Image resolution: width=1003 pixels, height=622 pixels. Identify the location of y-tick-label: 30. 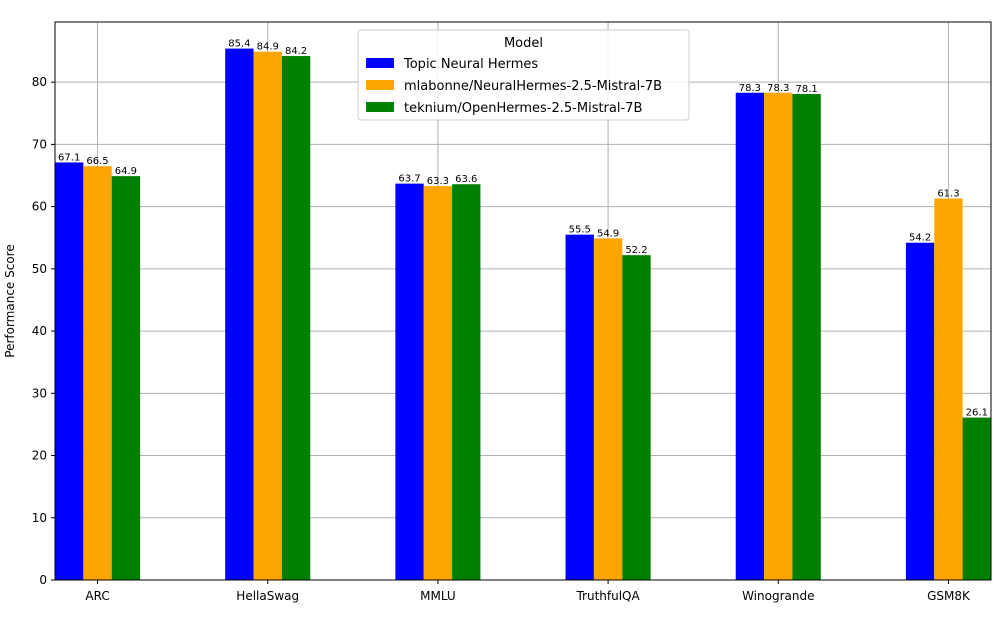
(39, 393).